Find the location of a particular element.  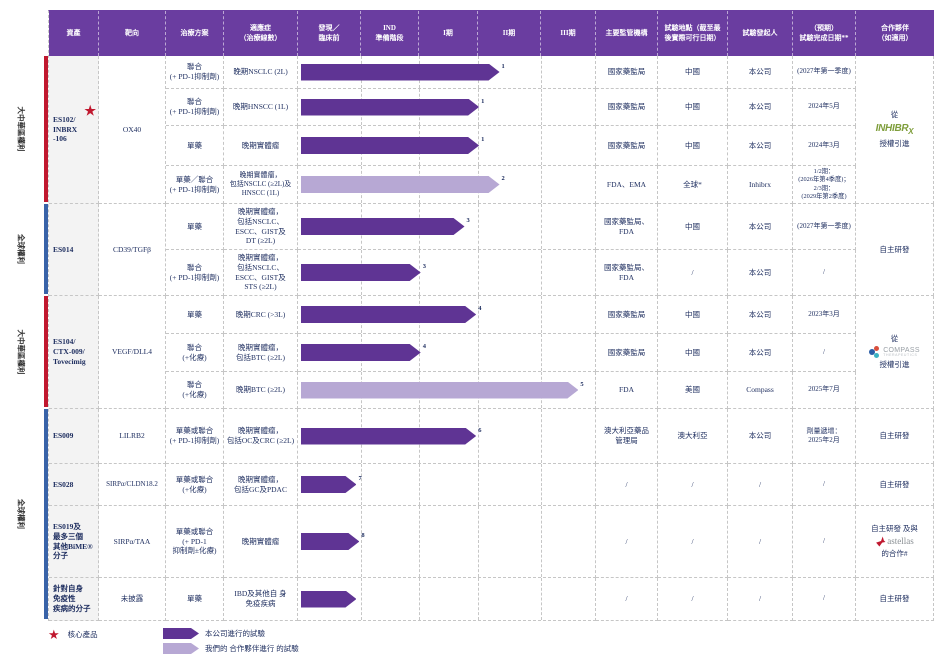

regulator: FDA is located at coordinates (627, 390).